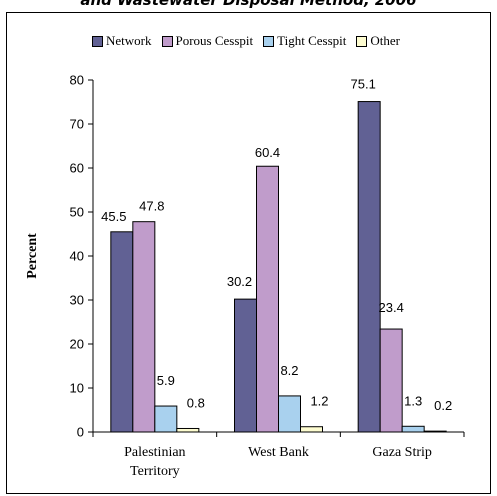  What do you see at coordinates (413, 400) in the screenshot?
I see `data-label: 1.3` at bounding box center [413, 400].